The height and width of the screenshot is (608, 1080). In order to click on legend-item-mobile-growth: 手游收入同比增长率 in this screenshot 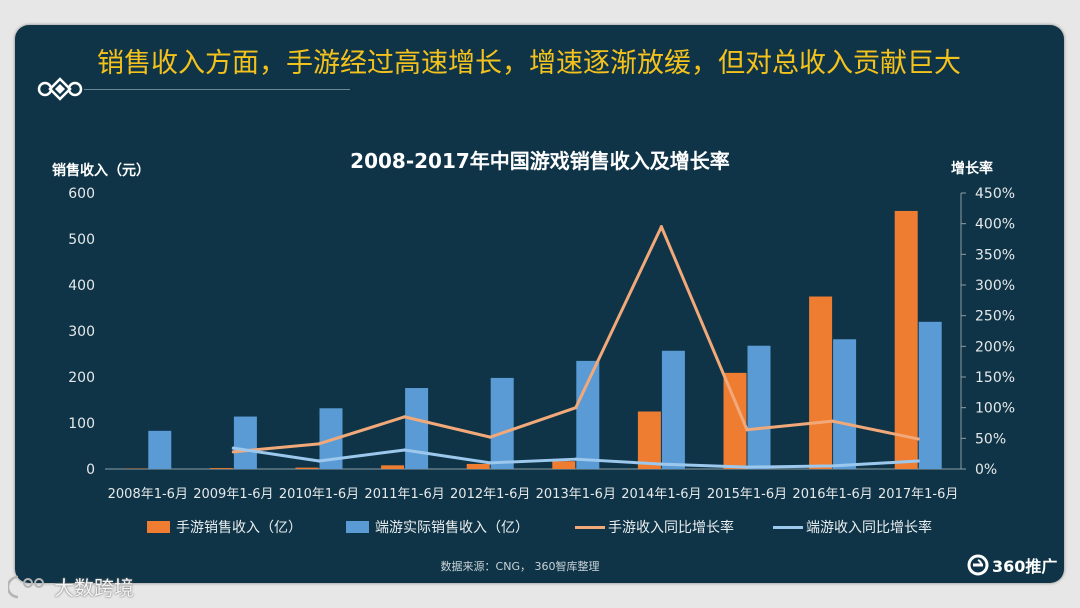, I will do `click(654, 527)`.